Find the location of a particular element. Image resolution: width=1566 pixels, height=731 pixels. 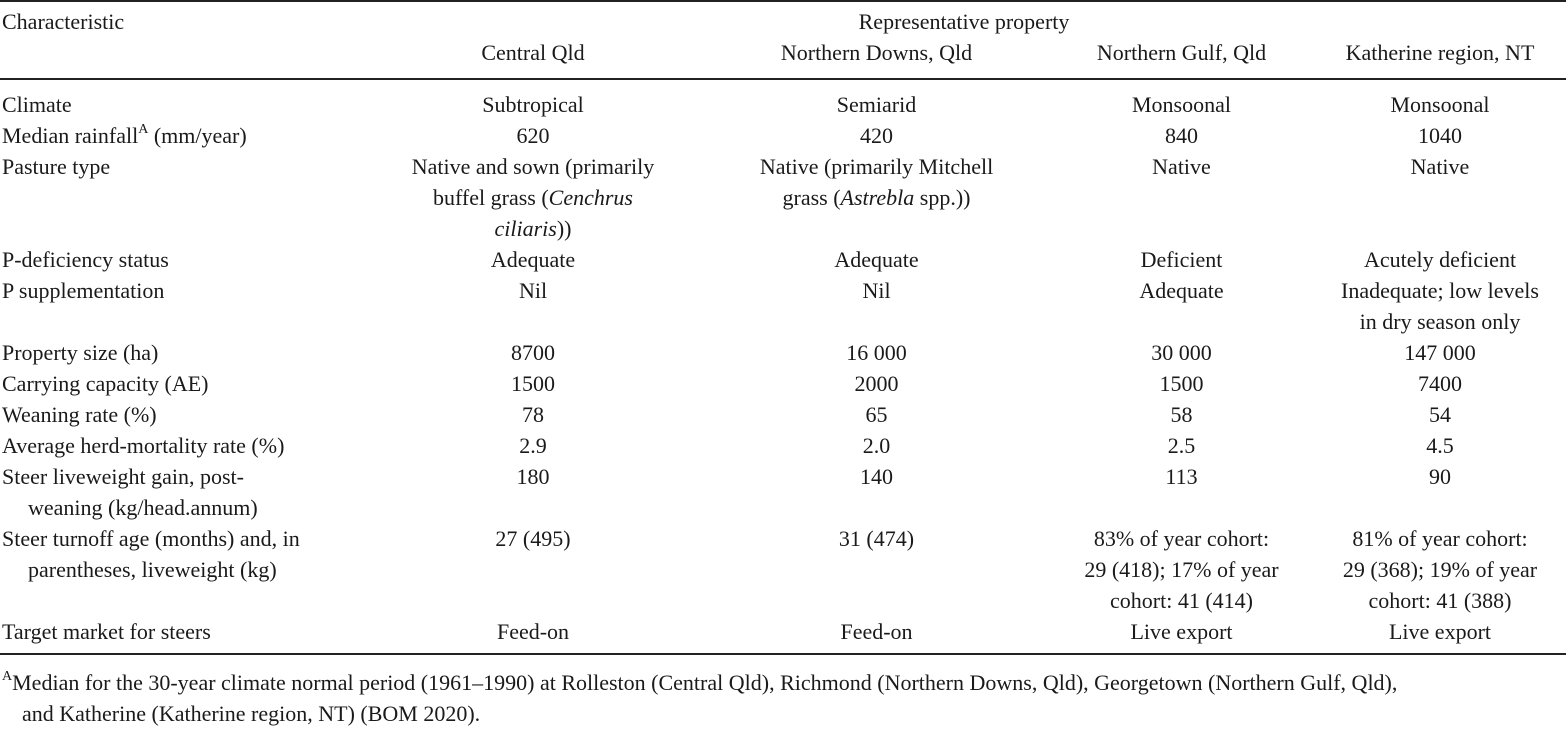

row-label: P-deficiency status is located at coordinates (85, 259).